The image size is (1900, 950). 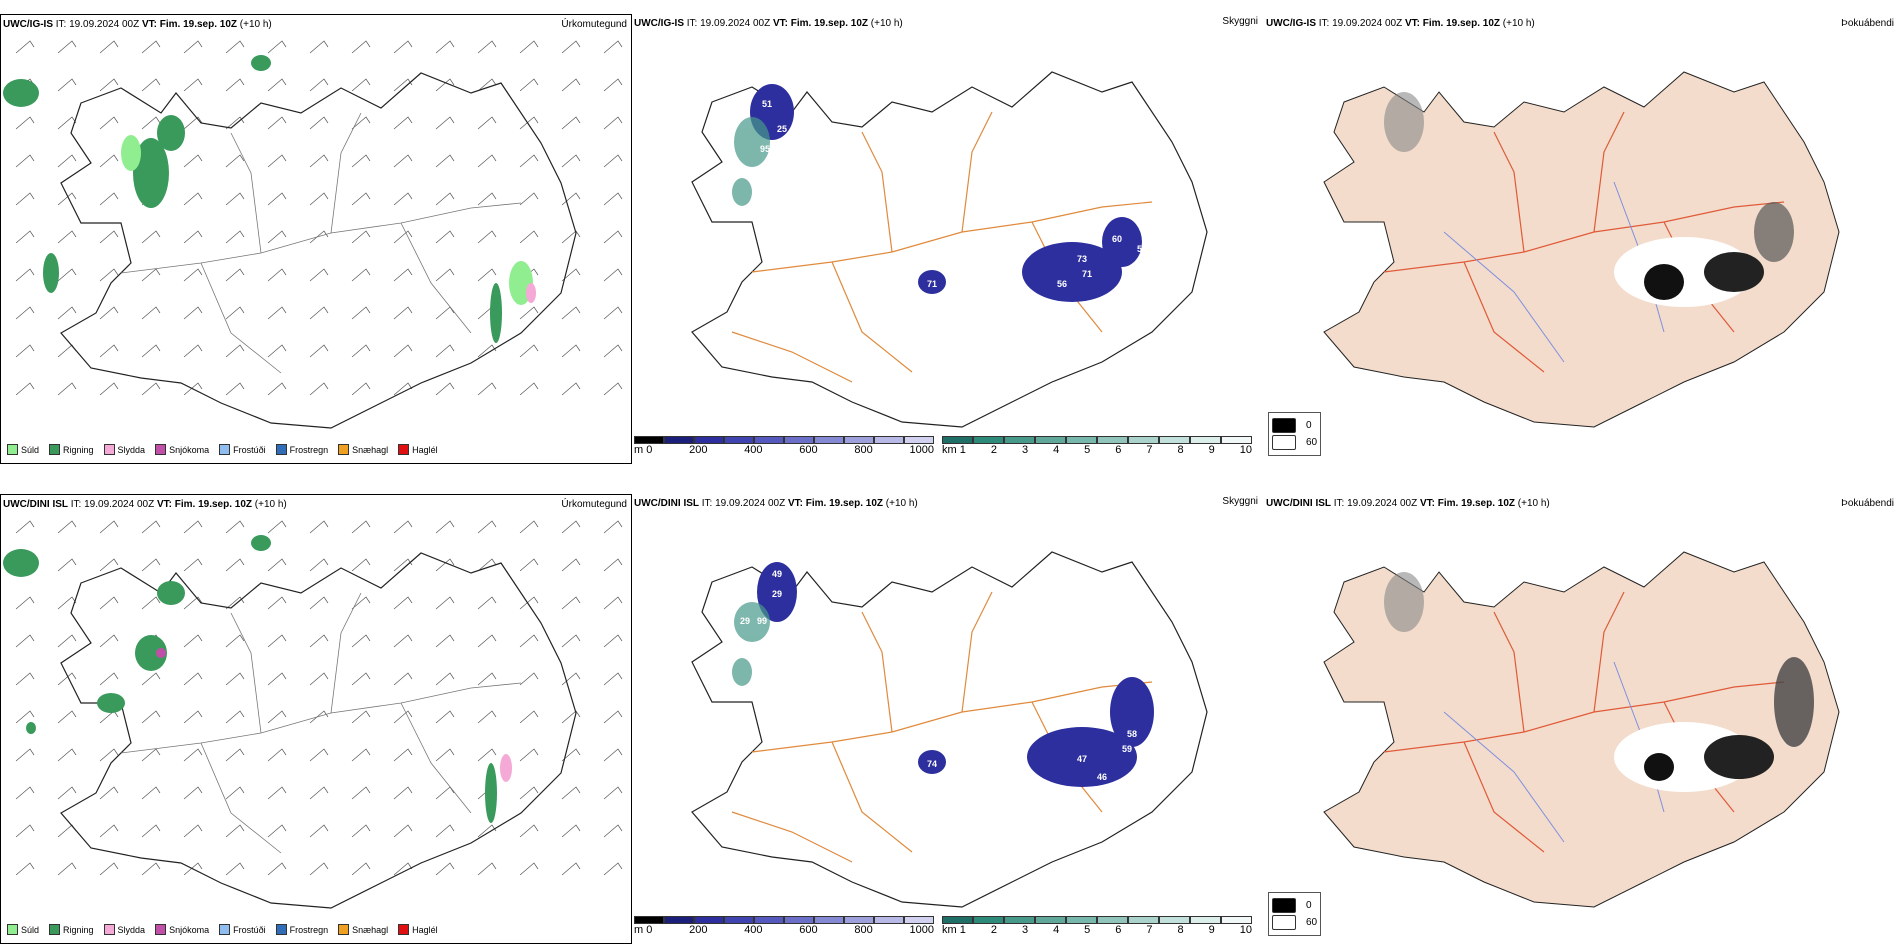 What do you see at coordinates (829, 23) in the screenshot?
I see `valid-time: Fim. 19.sep. 10Z` at bounding box center [829, 23].